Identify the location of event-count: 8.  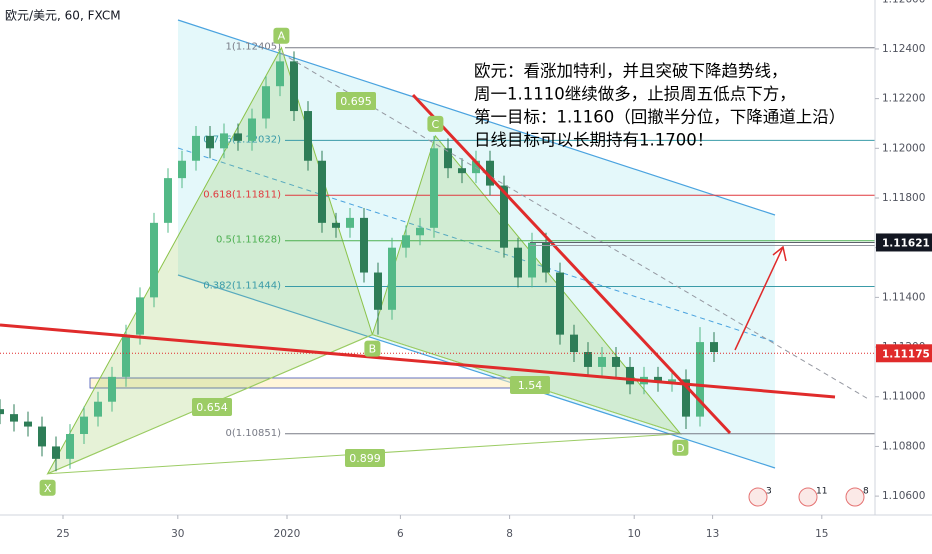
(866, 492).